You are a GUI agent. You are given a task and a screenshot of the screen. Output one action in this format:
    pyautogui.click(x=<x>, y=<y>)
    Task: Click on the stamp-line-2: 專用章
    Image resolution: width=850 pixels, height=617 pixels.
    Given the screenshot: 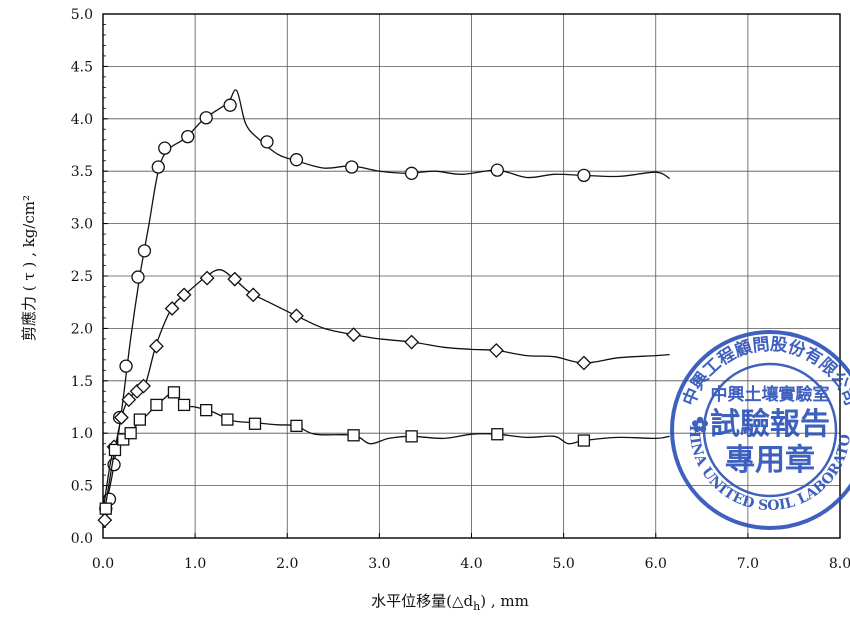 What is the action you would take?
    pyautogui.click(x=770, y=460)
    